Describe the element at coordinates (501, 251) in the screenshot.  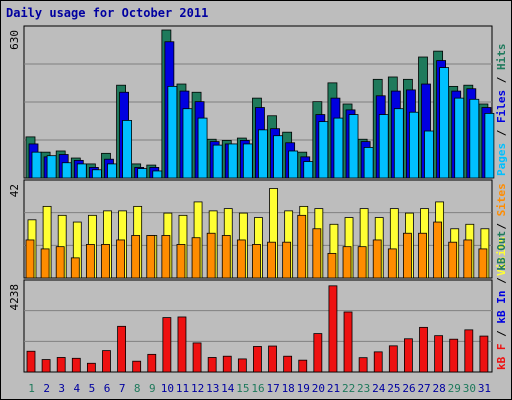
I see `legend-hits: kB Out` at that location.